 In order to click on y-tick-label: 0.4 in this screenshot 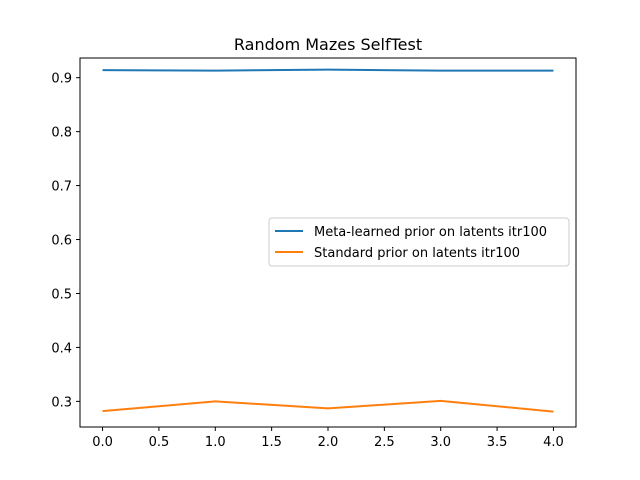, I will do `click(61, 348)`.